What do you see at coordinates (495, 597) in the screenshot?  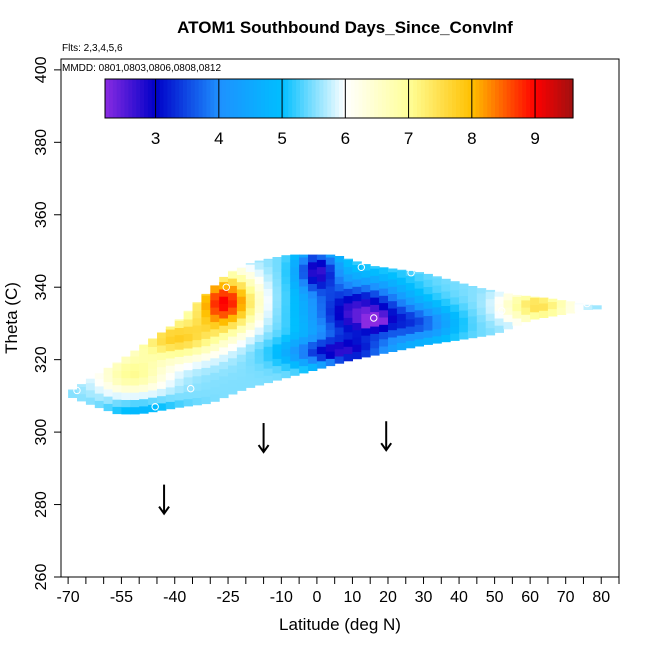 I see `x-axis-tick-label: 50` at bounding box center [495, 597].